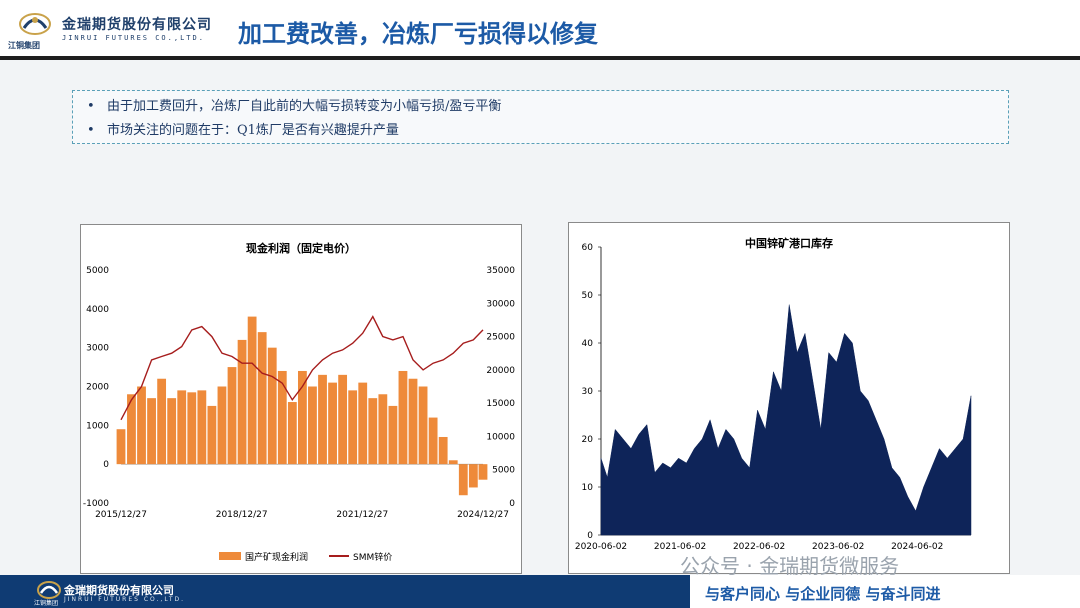 The width and height of the screenshot is (1080, 608). Describe the element at coordinates (540, 58) in the screenshot. I see `header-divider` at that location.